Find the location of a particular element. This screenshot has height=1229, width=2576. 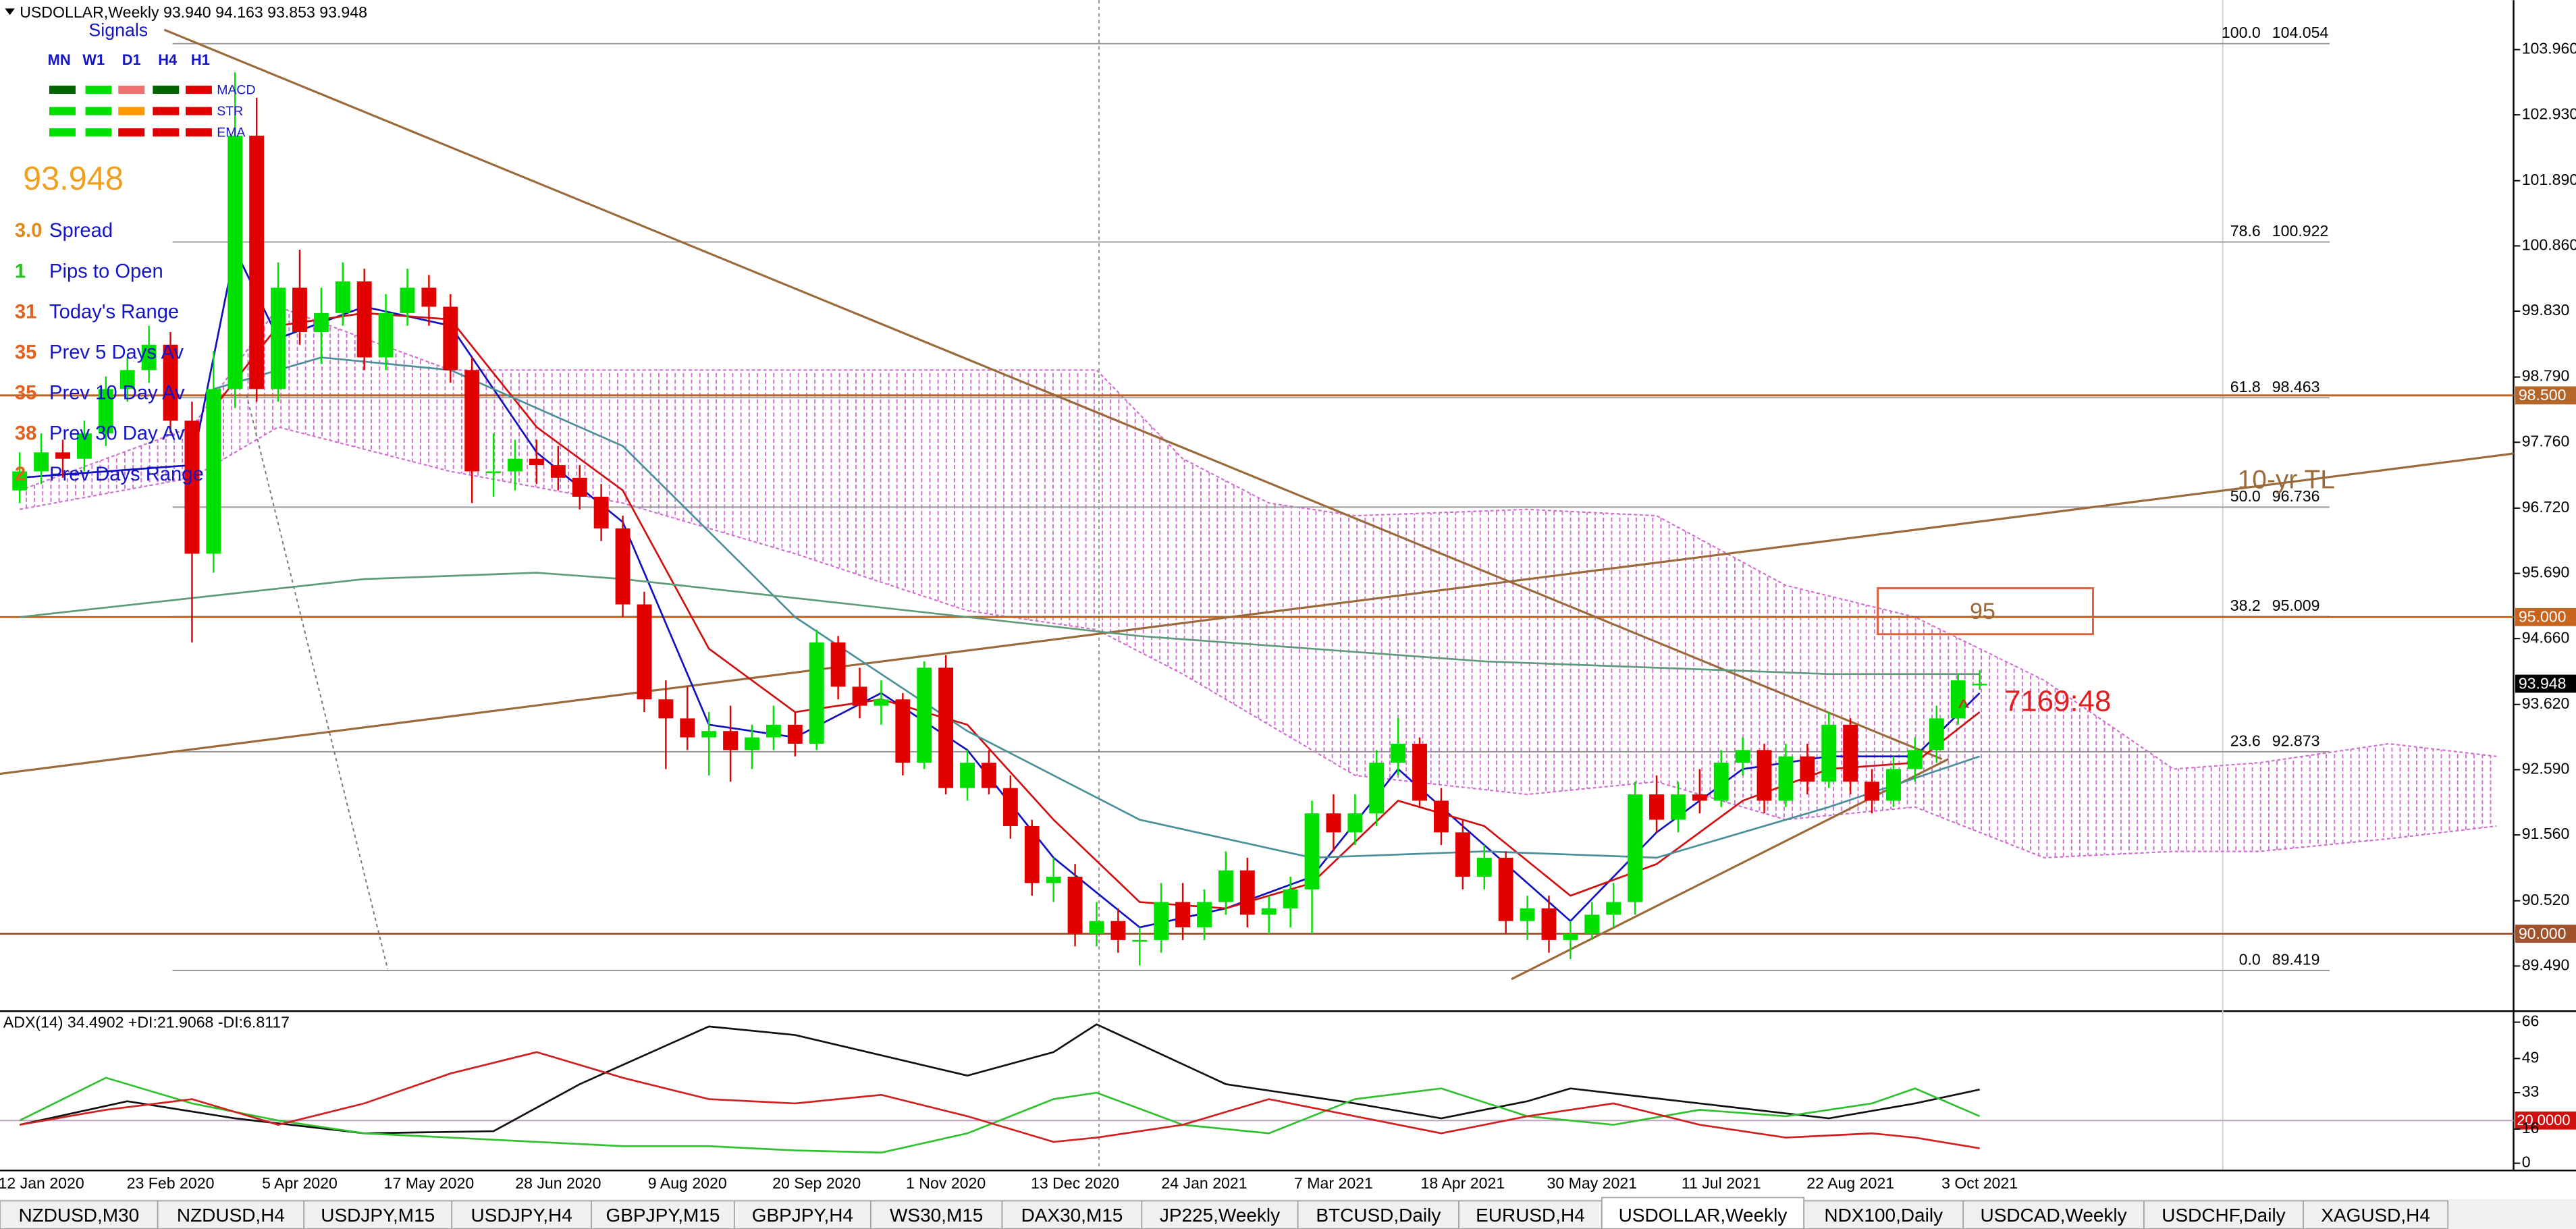

tab-label: NDX100,Daily is located at coordinates (1884, 1215).